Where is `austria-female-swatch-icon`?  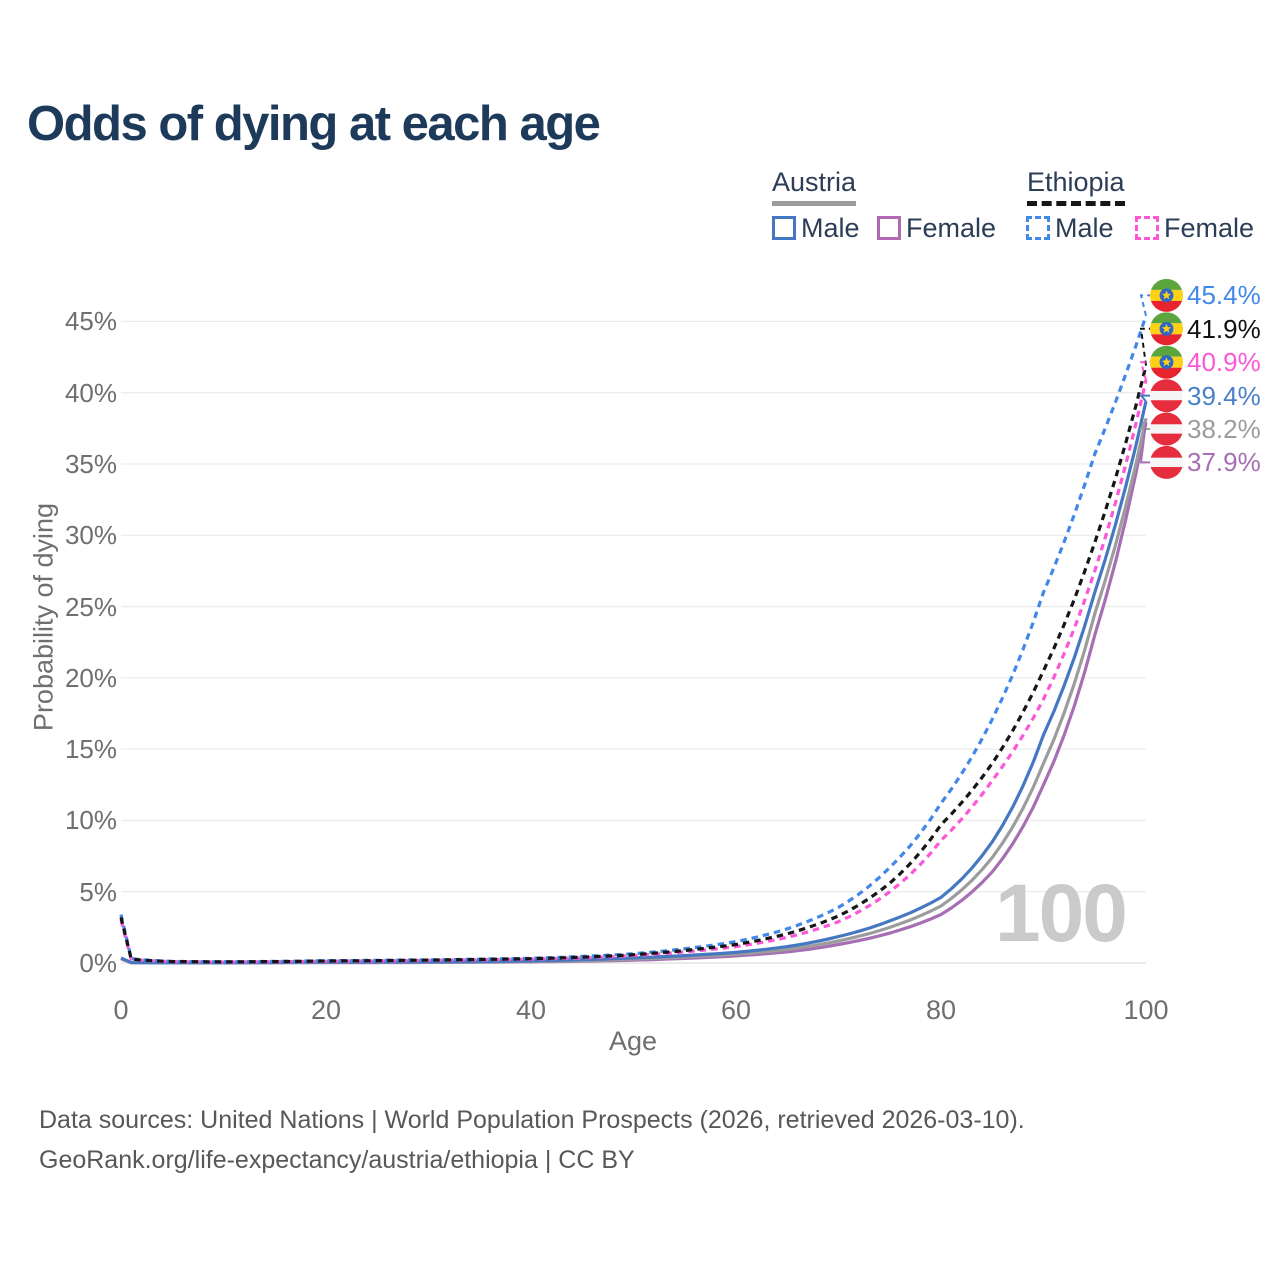 austria-female-swatch-icon is located at coordinates (889, 228).